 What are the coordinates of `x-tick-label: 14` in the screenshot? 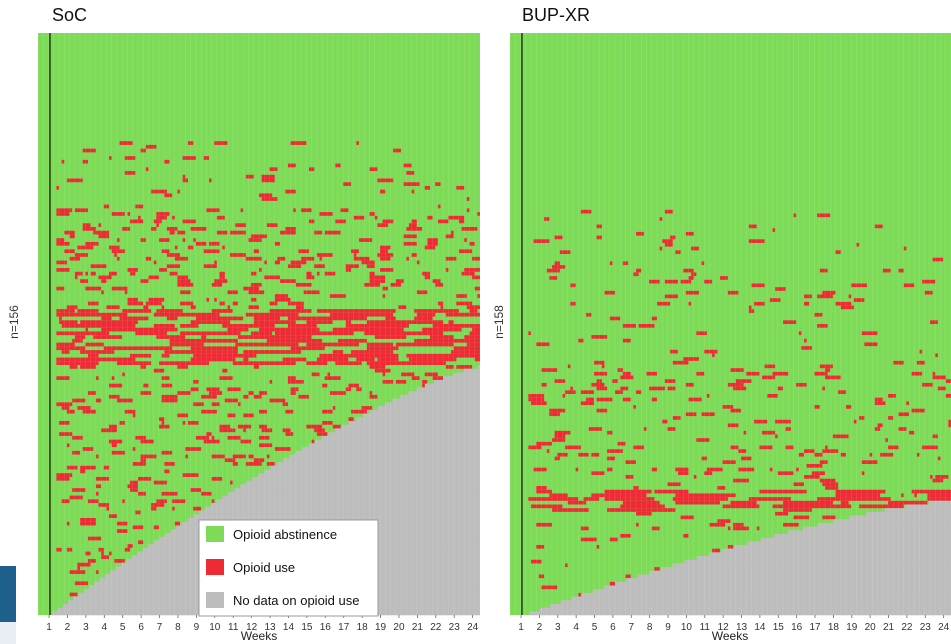 It's located at (760, 627).